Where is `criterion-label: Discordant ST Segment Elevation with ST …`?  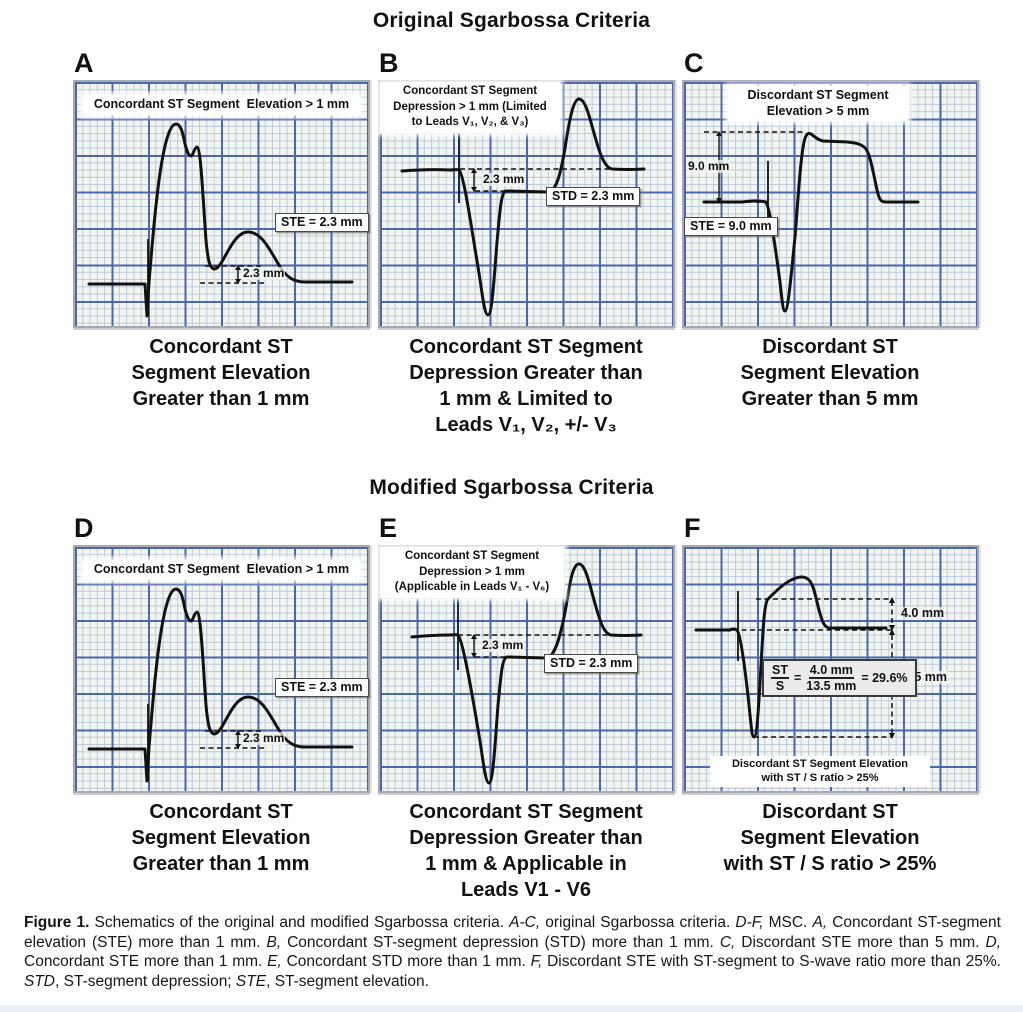
criterion-label: Discordant ST Segment Elevation with ST … is located at coordinates (820, 771).